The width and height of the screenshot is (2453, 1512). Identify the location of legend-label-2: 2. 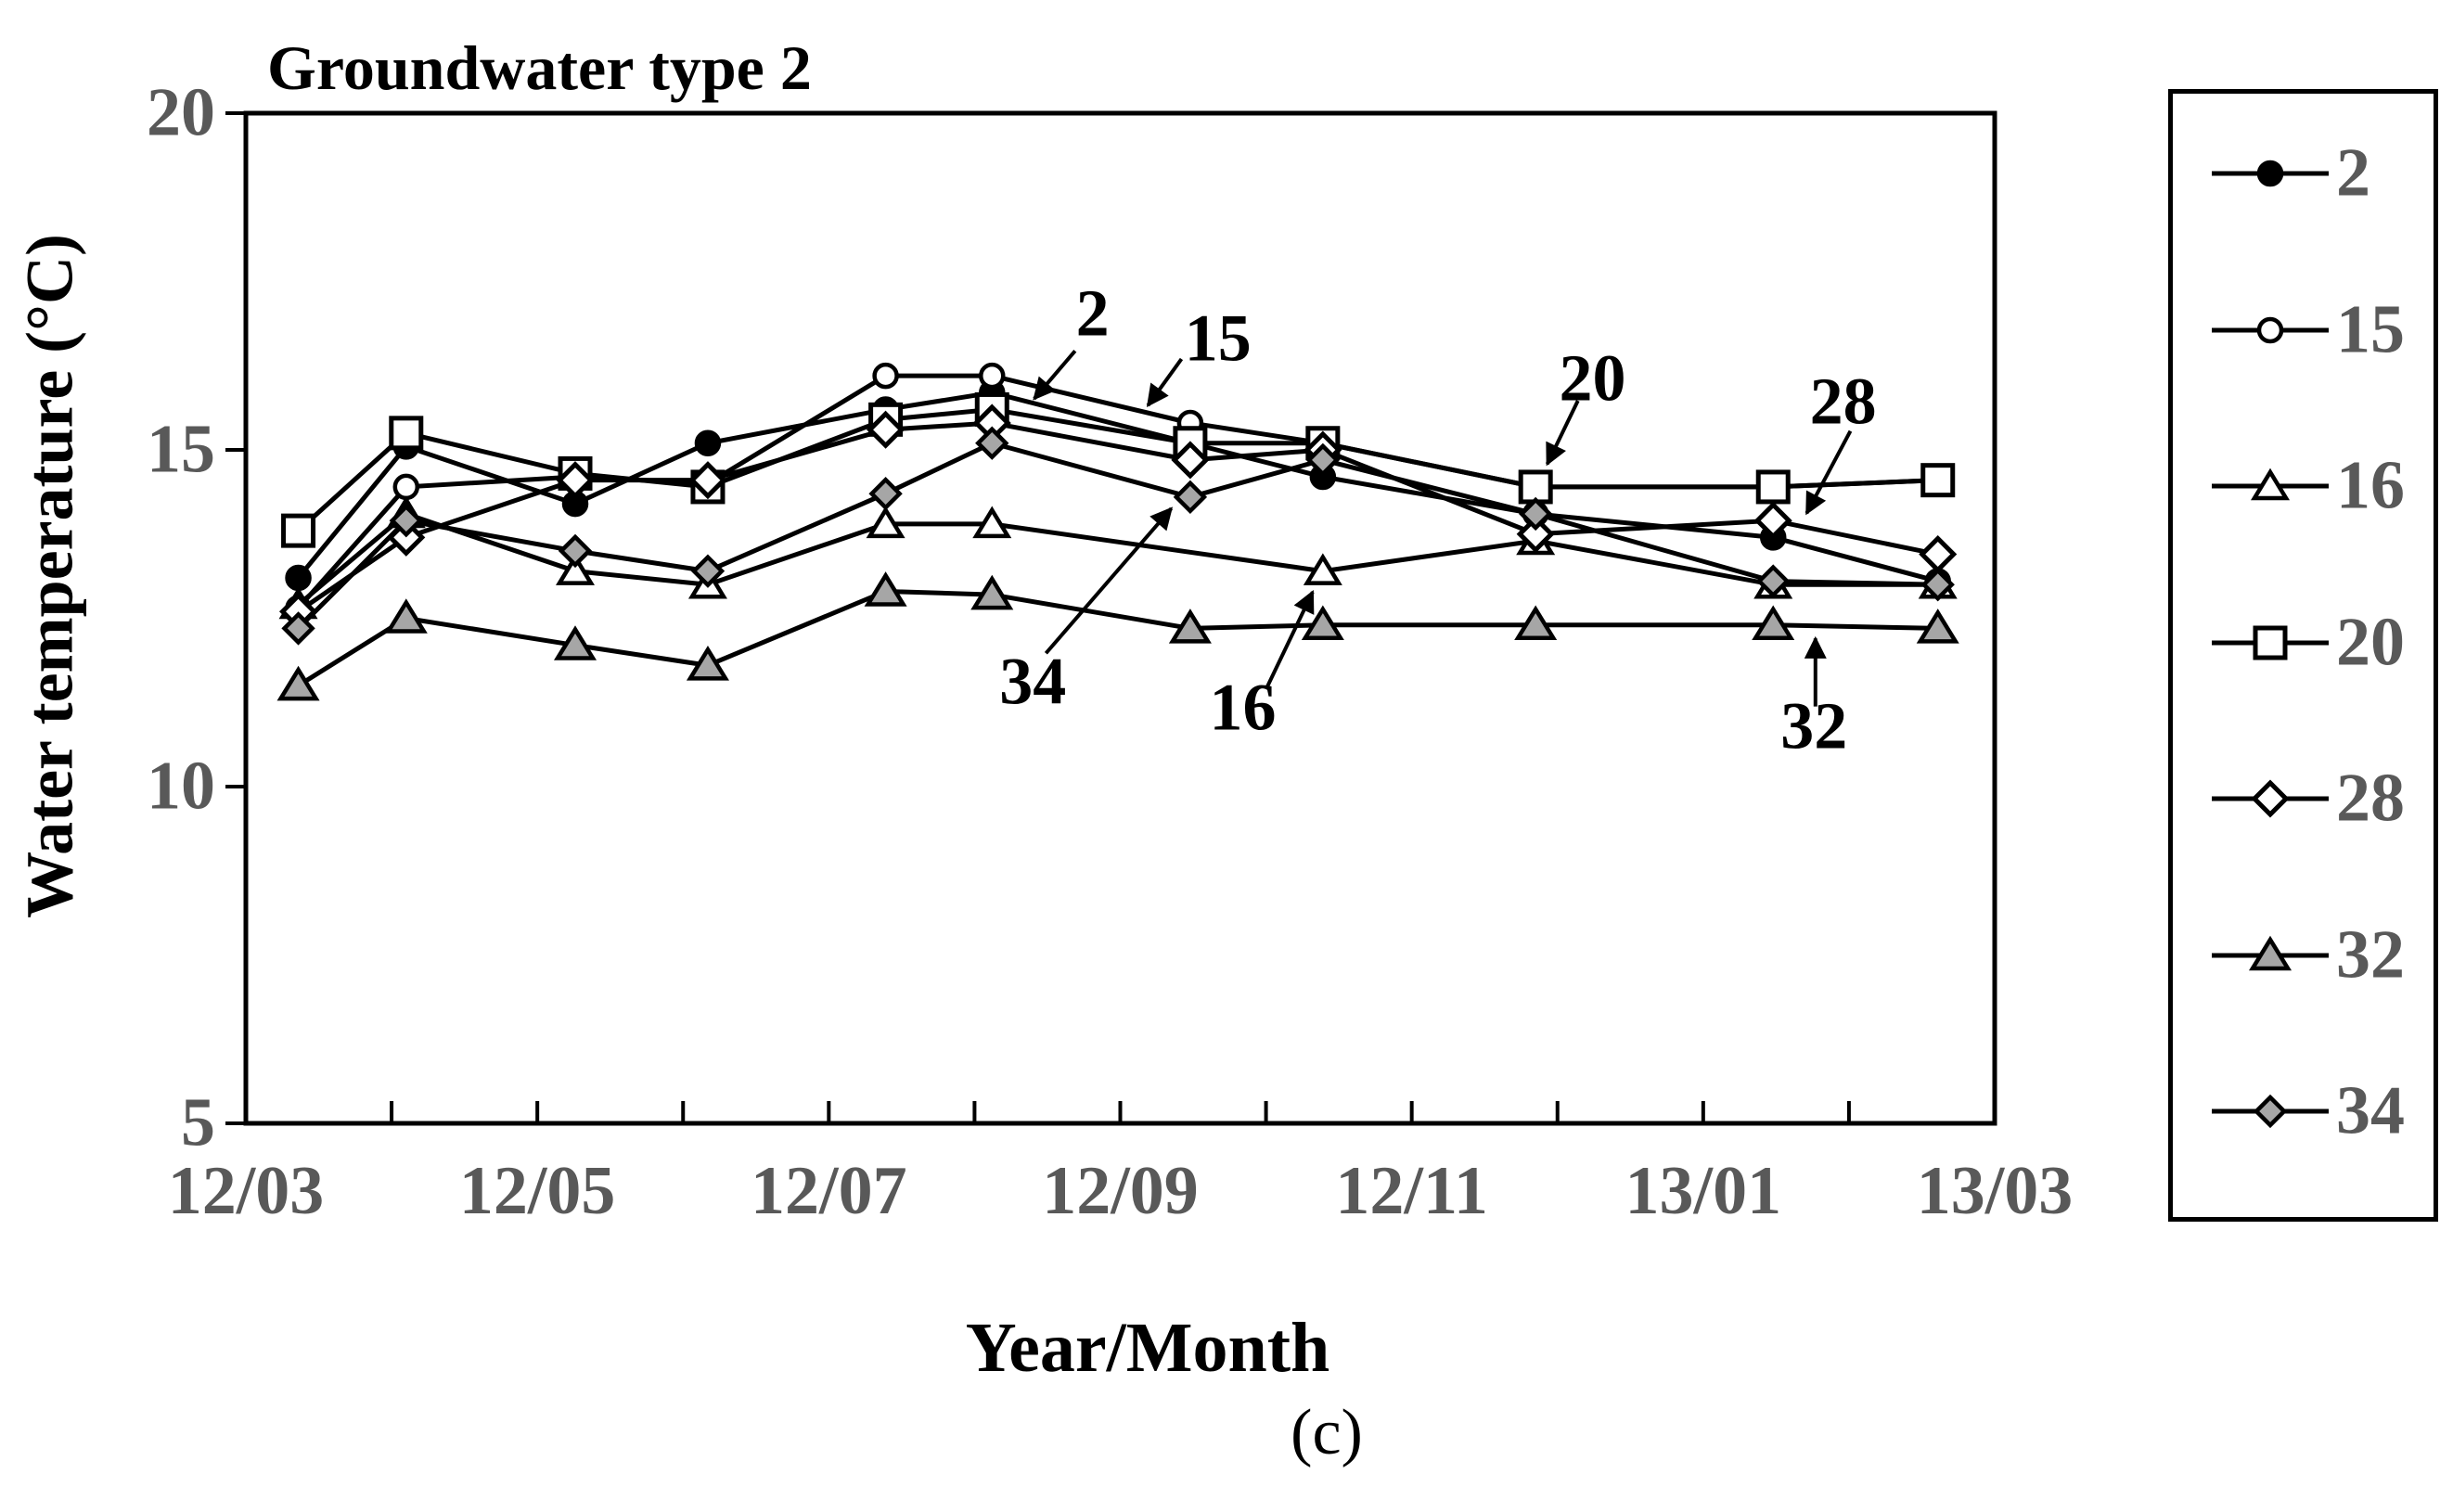
(2353, 173).